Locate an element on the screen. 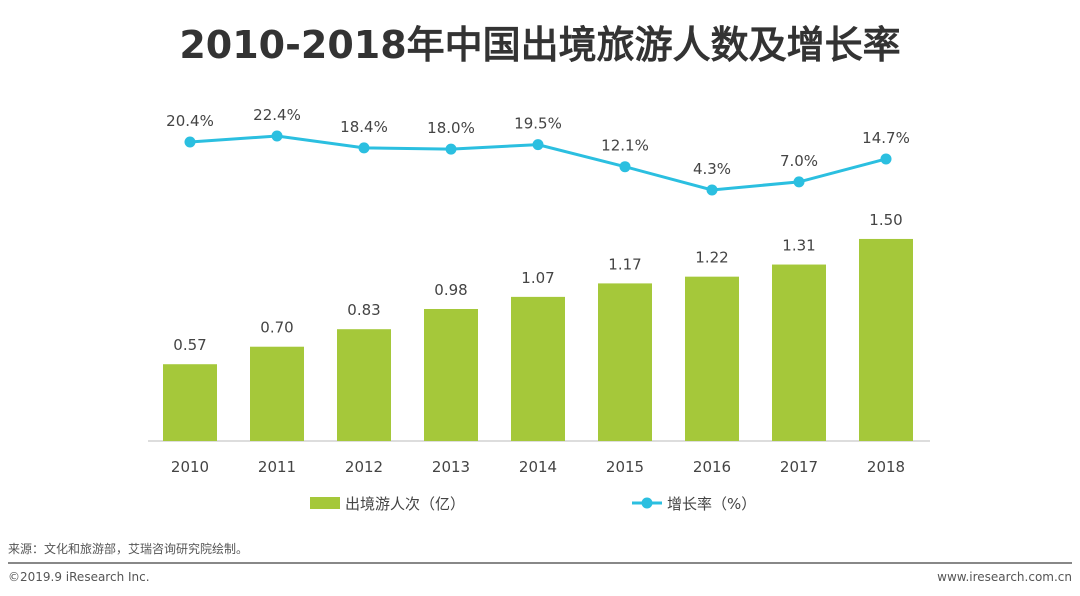 The width and height of the screenshot is (1080, 596). line-label: 22.4% is located at coordinates (277, 115).